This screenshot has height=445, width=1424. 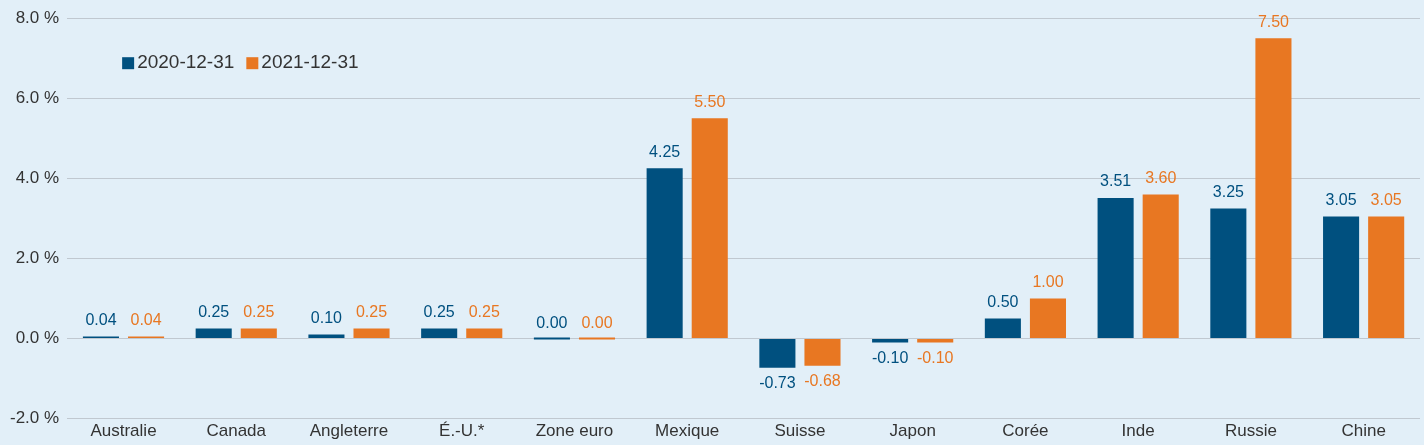 I want to click on x-tick-label: Mexique, so click(x=687, y=431).